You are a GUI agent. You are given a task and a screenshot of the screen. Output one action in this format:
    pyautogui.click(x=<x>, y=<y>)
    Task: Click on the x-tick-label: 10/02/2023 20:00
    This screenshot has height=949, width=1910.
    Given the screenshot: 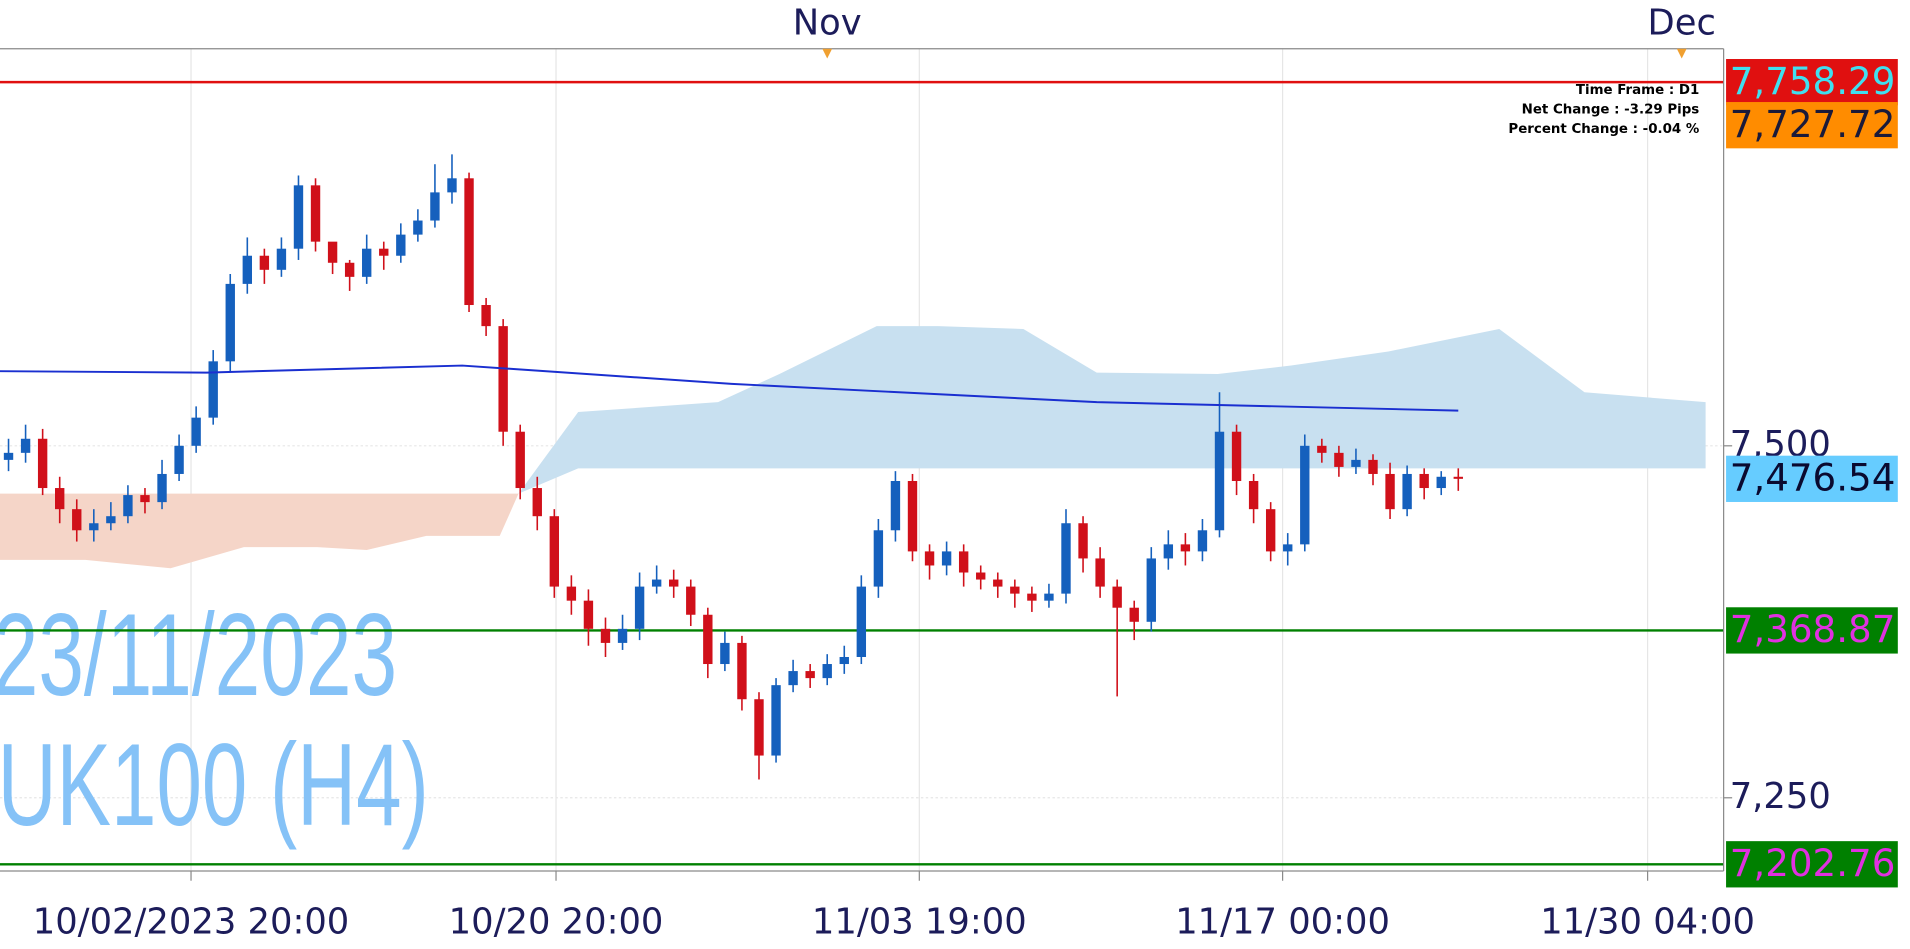 What is the action you would take?
    pyautogui.click(x=191, y=921)
    